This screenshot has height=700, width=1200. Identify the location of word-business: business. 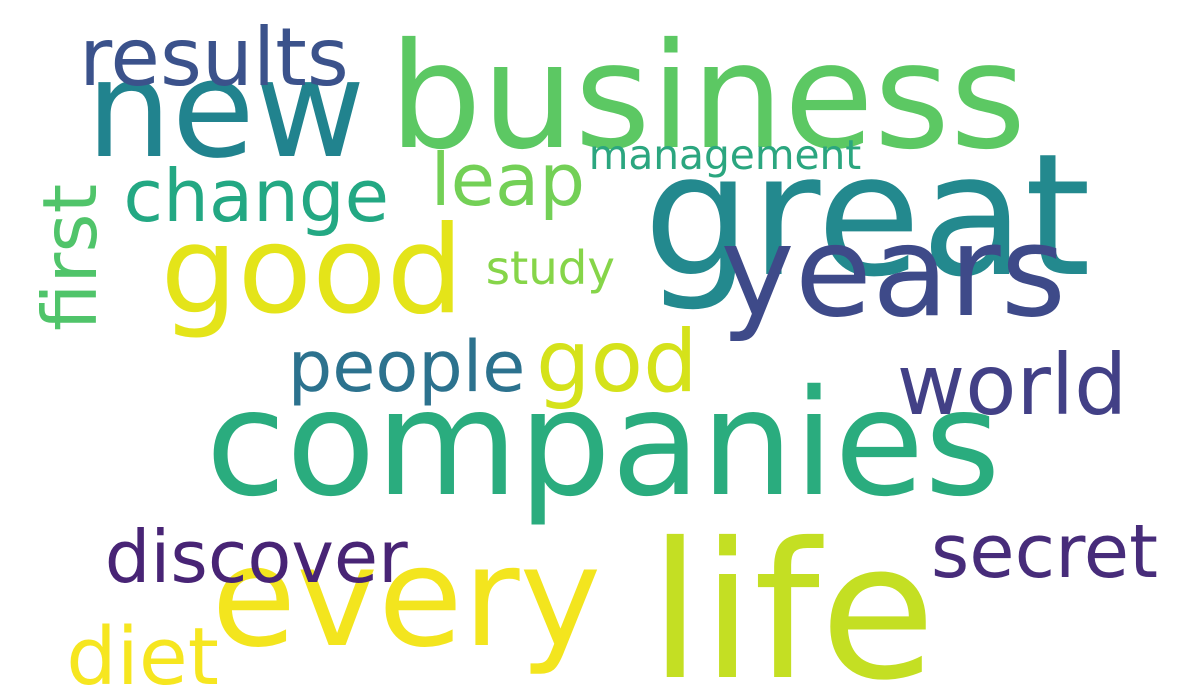
(708, 96).